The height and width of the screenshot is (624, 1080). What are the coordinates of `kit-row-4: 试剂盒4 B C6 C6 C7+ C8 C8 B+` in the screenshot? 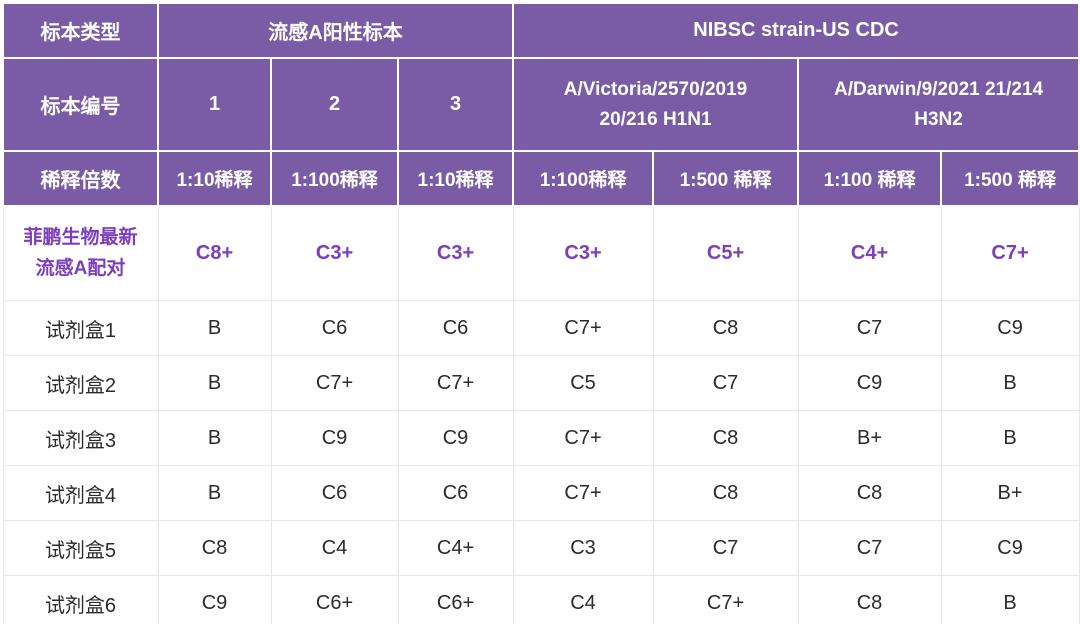 It's located at (541, 493).